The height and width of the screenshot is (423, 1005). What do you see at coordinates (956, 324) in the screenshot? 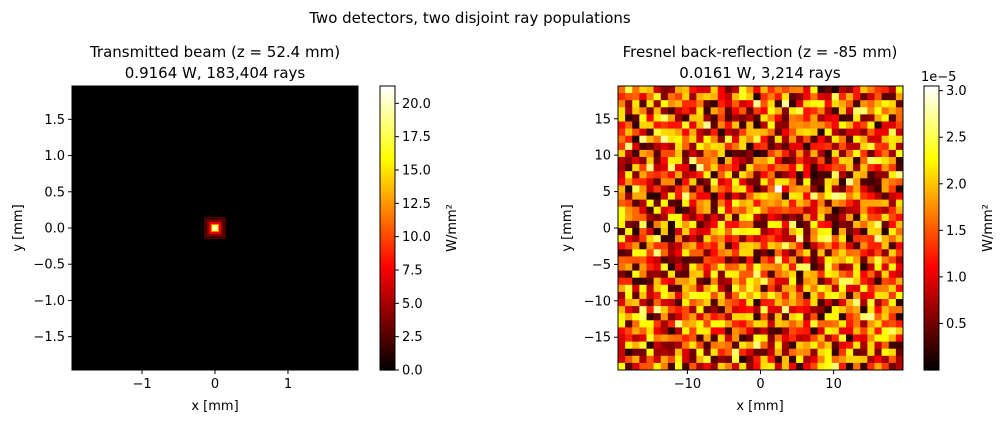
I see `colorbar-tick-label: 0.5` at bounding box center [956, 324].